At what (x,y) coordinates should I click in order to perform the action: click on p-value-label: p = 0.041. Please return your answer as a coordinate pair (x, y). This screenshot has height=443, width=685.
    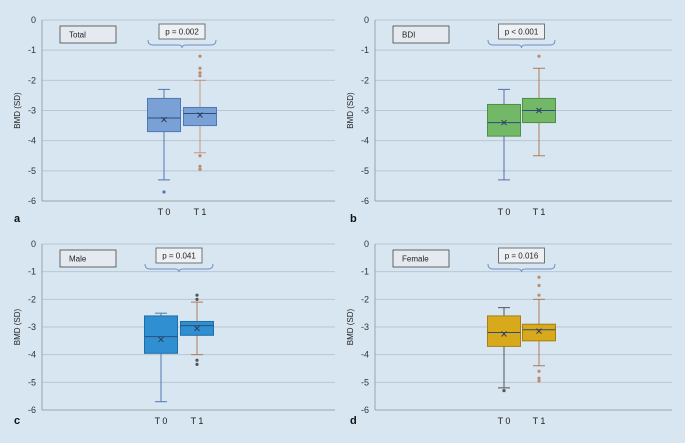
    Looking at the image, I should click on (179, 256).